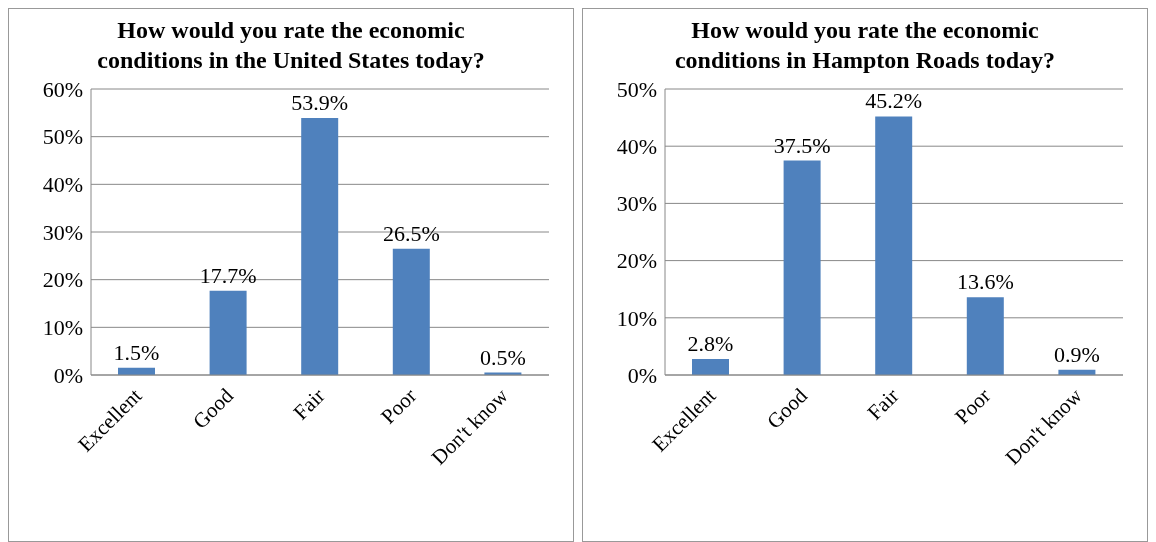 Image resolution: width=1156 pixels, height=542 pixels. What do you see at coordinates (894, 101) in the screenshot?
I see `data-label: 45.2%` at bounding box center [894, 101].